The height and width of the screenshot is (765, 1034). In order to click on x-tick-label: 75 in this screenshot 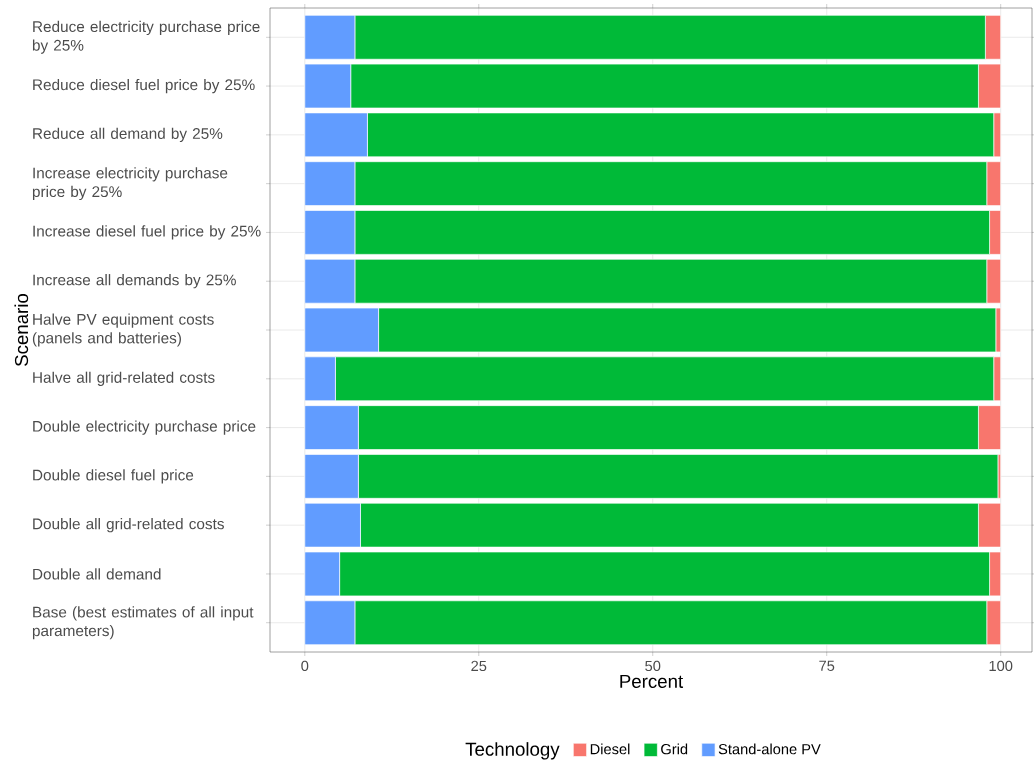, I will do `click(827, 665)`.